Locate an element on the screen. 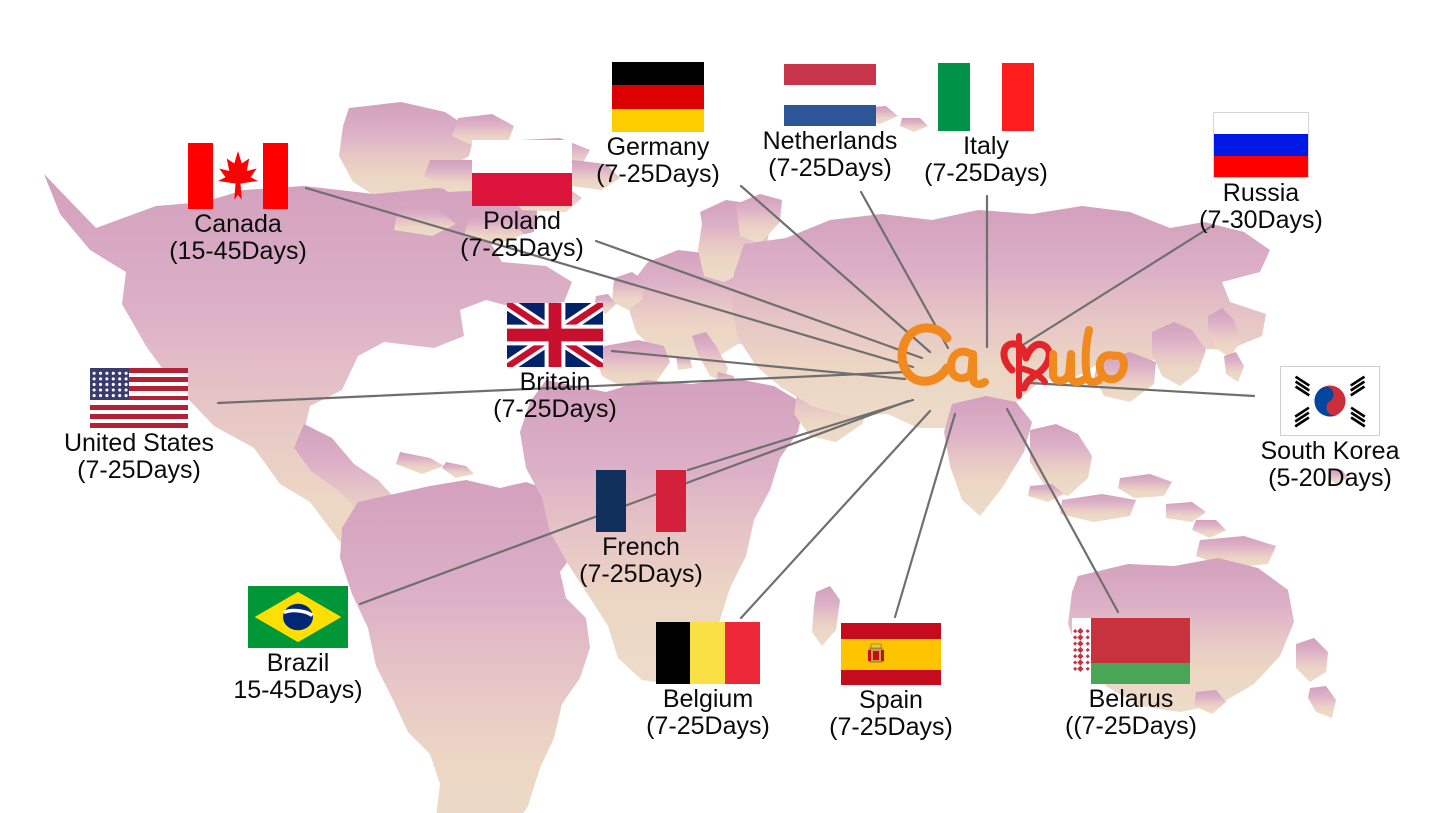  destination-spain: Spain (7-25Days) is located at coordinates (891, 682).